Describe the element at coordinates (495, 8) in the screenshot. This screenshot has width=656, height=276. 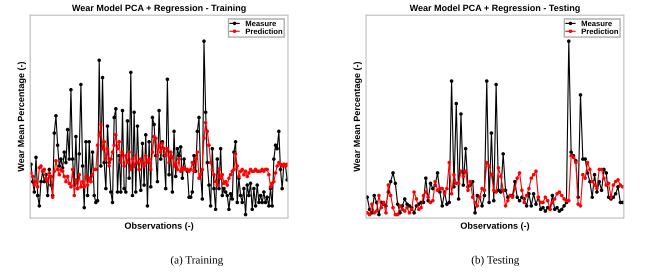
I see `chart-title: Wear Model PCA + Regression - Testing` at that location.